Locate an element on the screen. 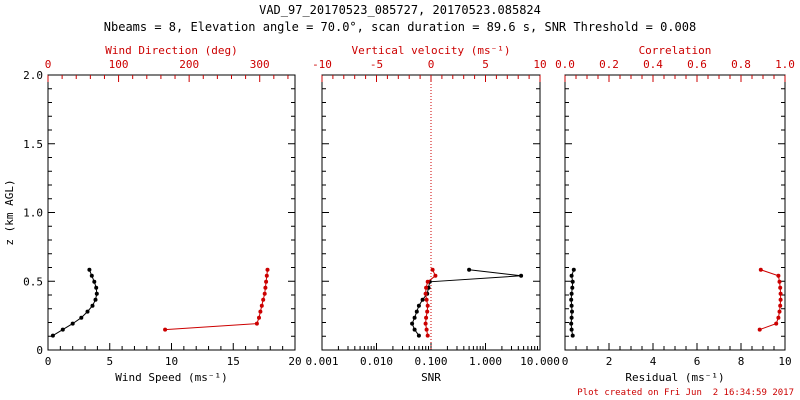  y-axis-title: z (km AGL) is located at coordinates (9, 212).